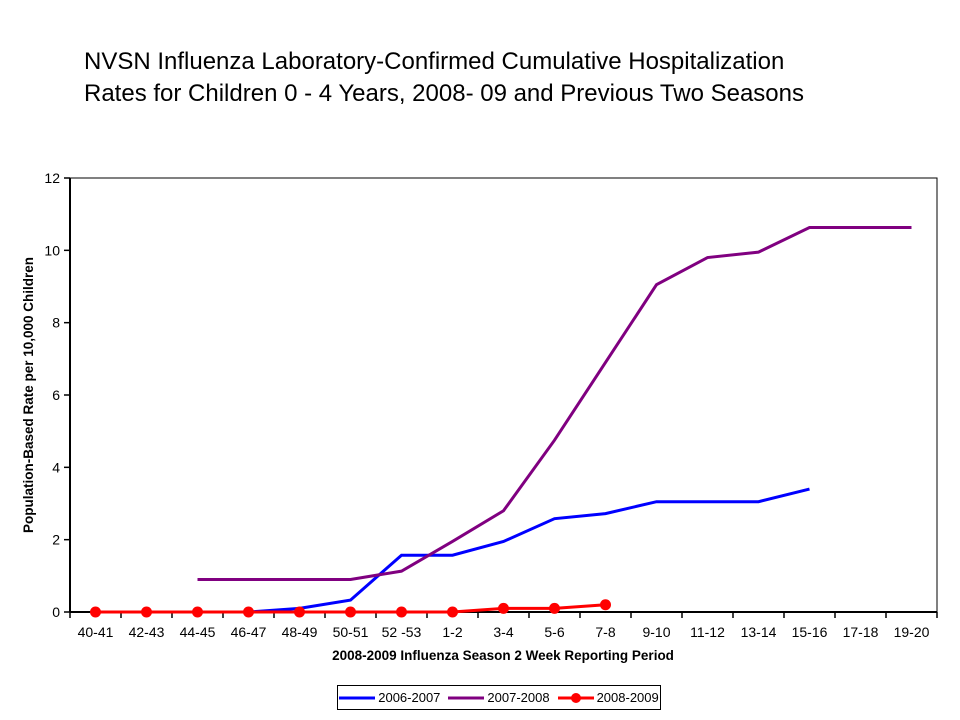 Image resolution: width=960 pixels, height=720 pixels. Describe the element at coordinates (518, 697) in the screenshot. I see `legend-label: 2007-2008` at that location.